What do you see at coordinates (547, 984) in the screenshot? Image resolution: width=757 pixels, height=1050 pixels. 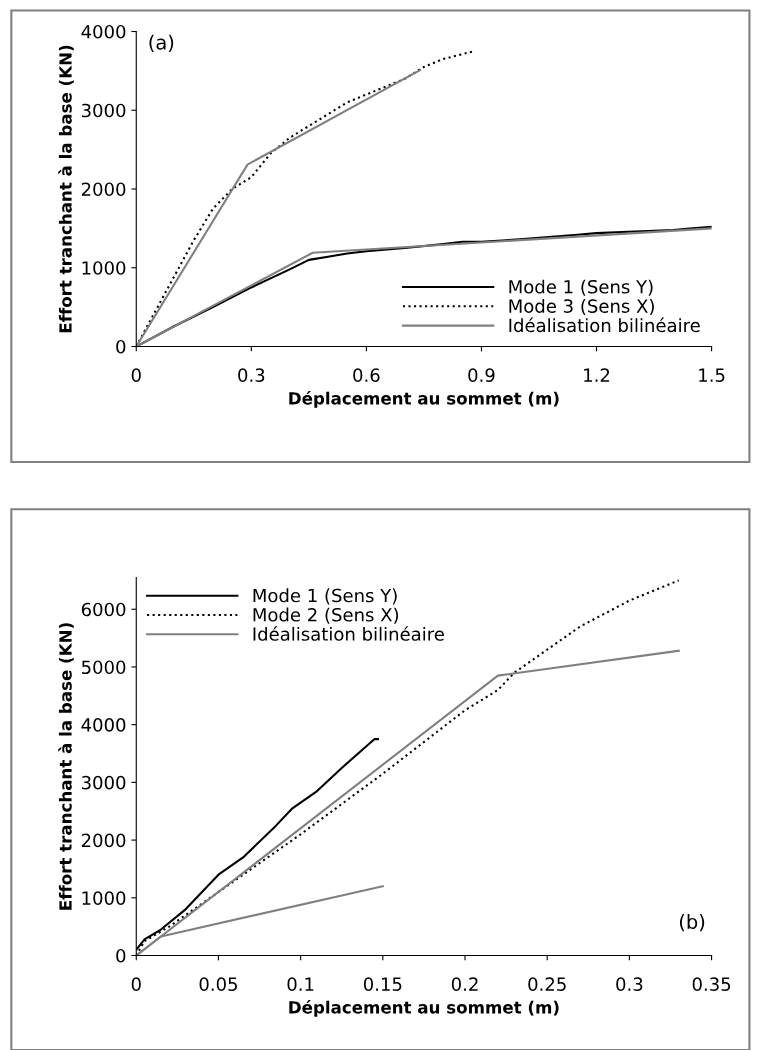 I see `x-tick-label: 0.25` at bounding box center [547, 984].